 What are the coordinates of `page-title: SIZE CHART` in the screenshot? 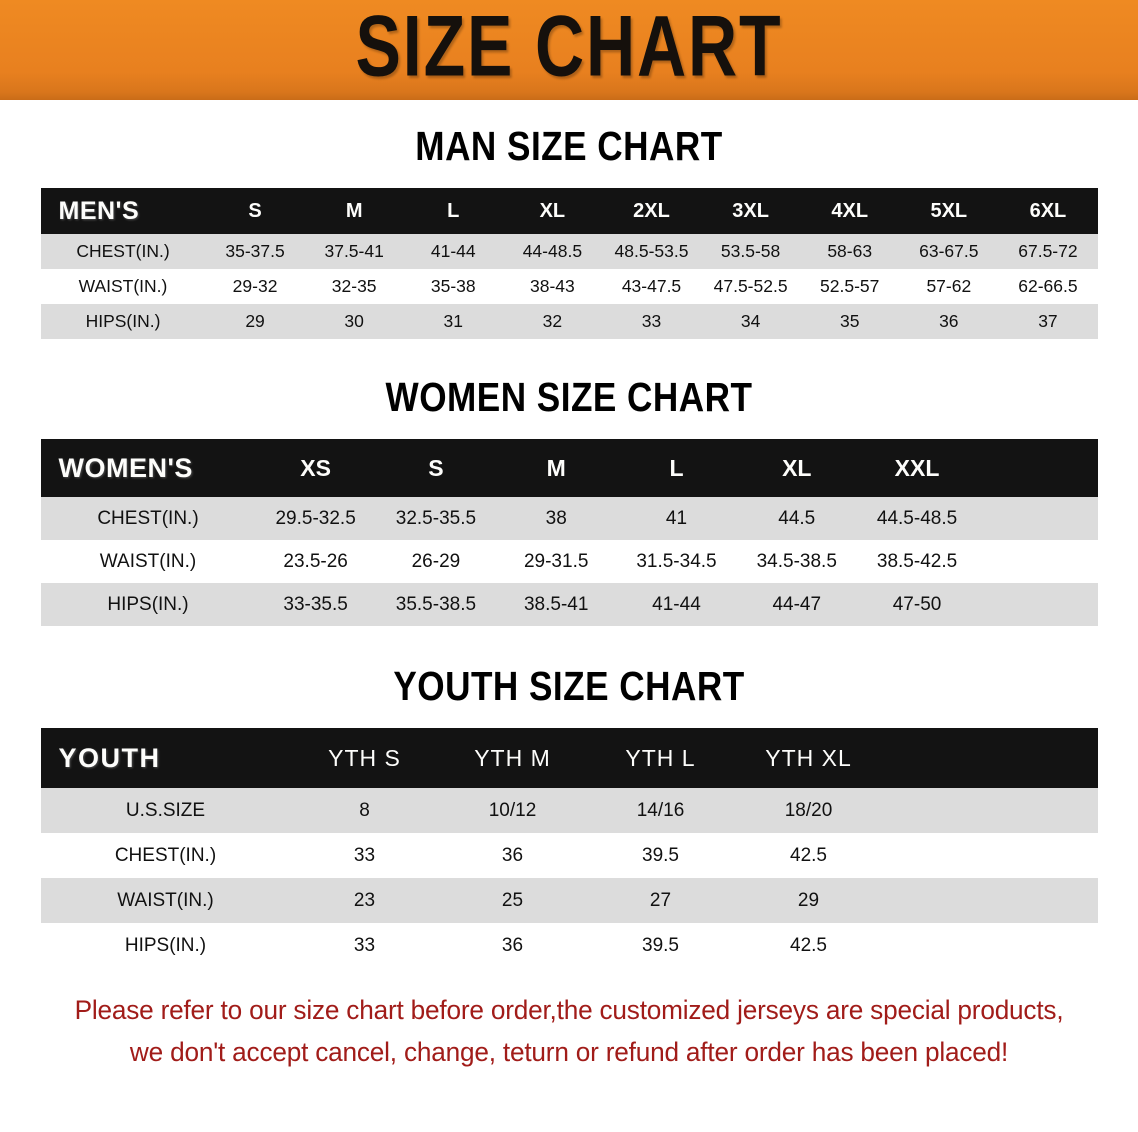 It's located at (569, 47).